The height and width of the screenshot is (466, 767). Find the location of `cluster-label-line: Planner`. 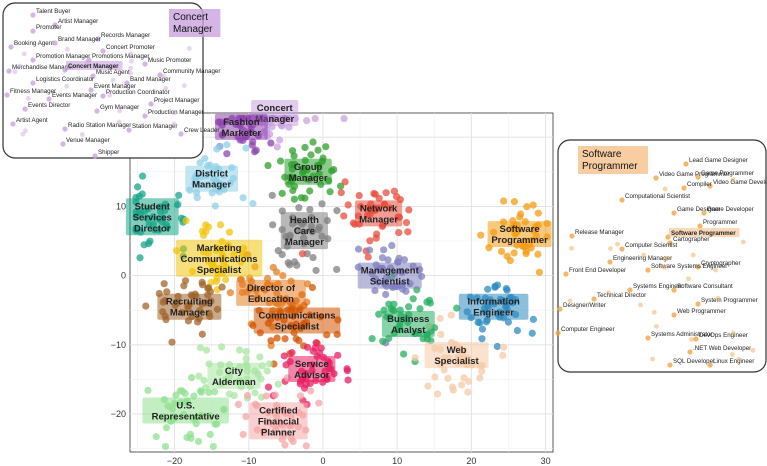

cluster-label-line: Planner is located at coordinates (278, 432).